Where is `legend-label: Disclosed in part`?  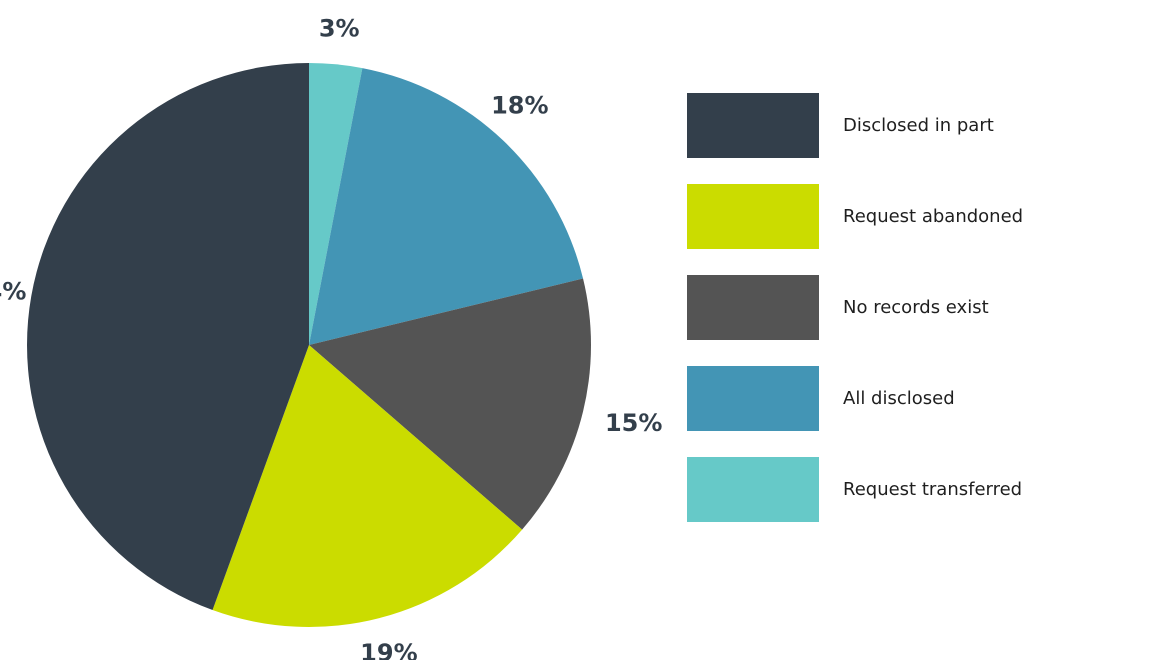 legend-label: Disclosed in part is located at coordinates (918, 125).